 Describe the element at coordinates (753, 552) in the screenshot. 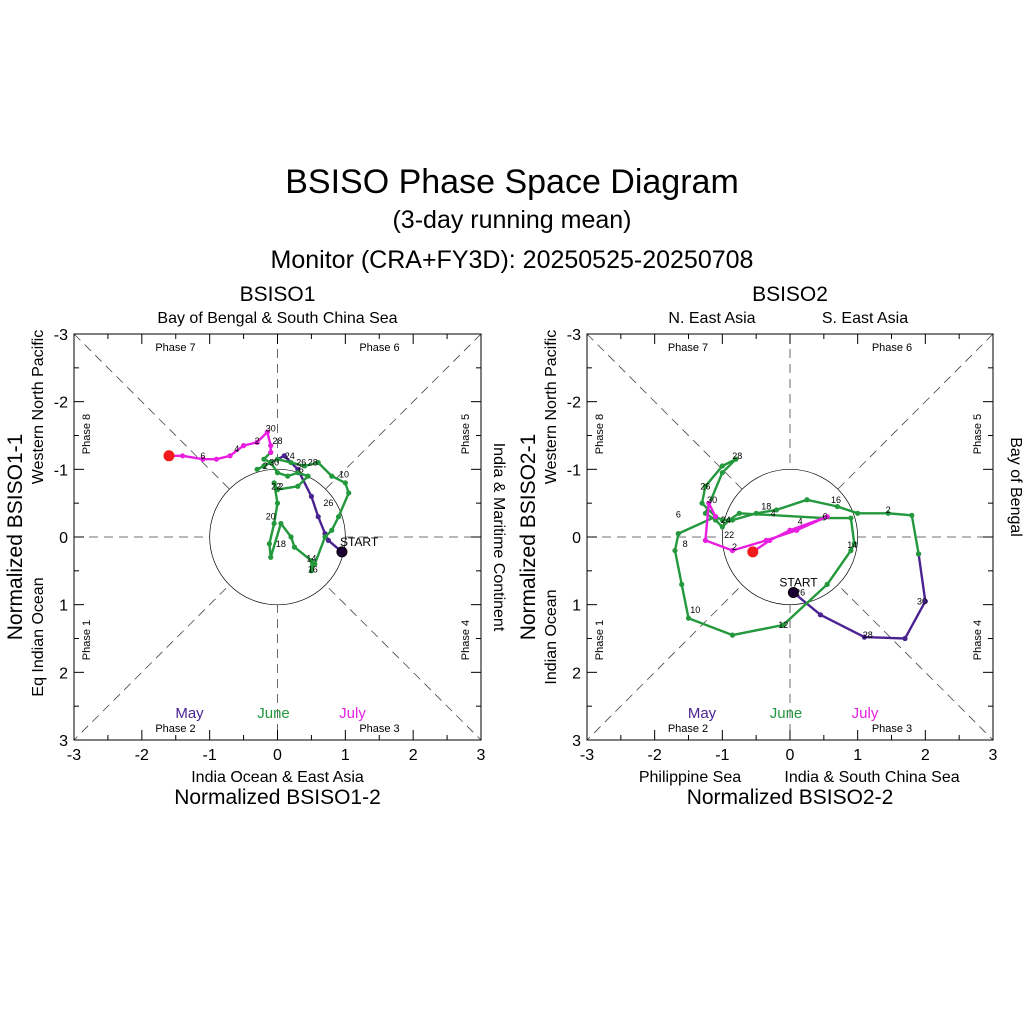

I see `end-marker` at that location.